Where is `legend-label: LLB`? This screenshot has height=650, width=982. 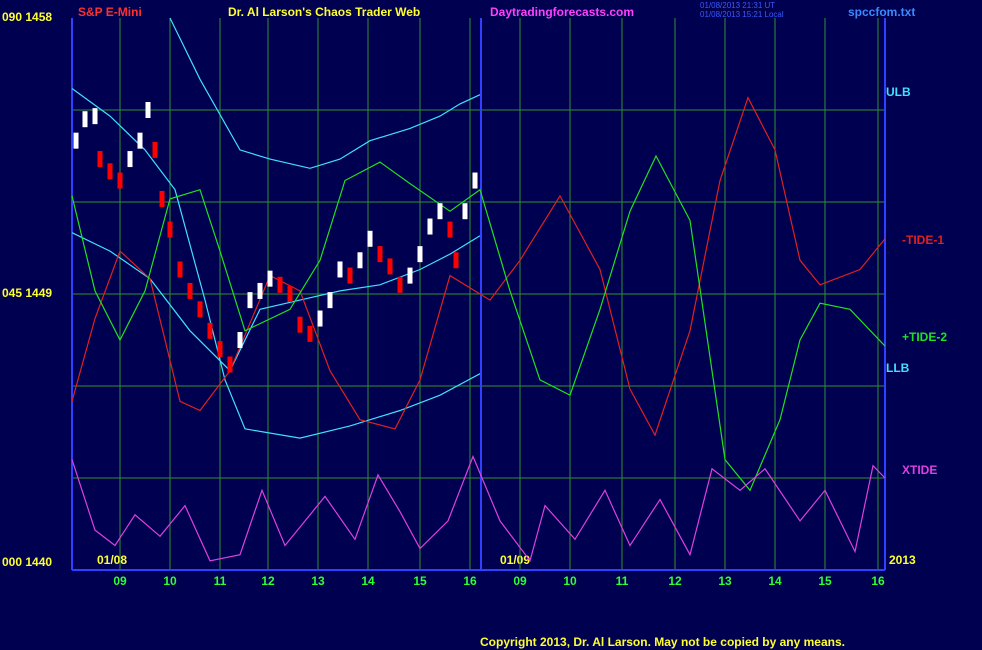 legend-label: LLB is located at coordinates (898, 368).